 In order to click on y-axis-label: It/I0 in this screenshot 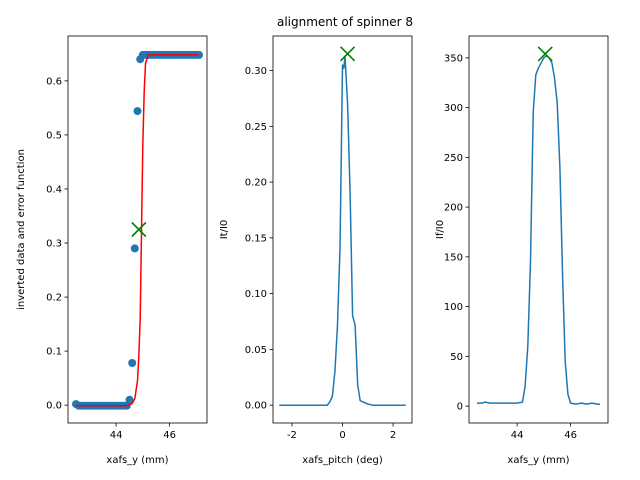, I will do `click(224, 230)`.